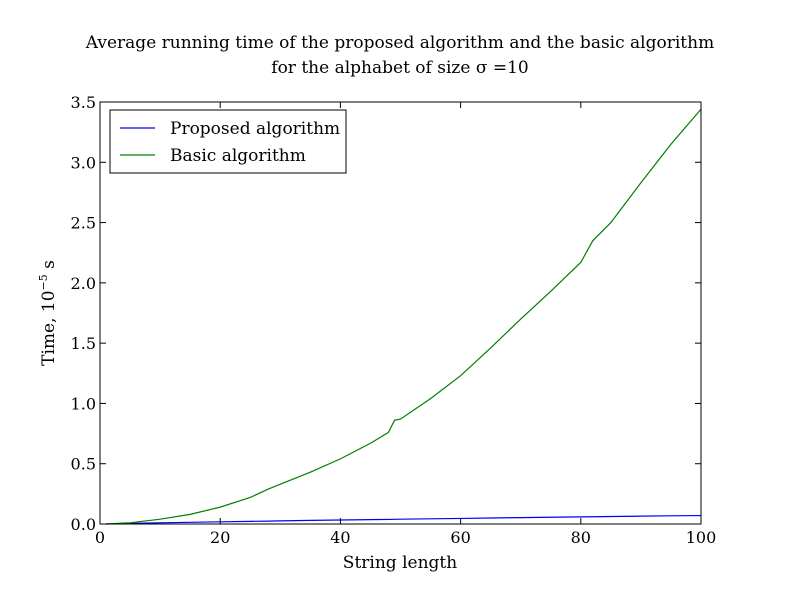 This screenshot has height=600, width=800. Describe the element at coordinates (100, 537) in the screenshot. I see `x-tick-label: 0` at that location.